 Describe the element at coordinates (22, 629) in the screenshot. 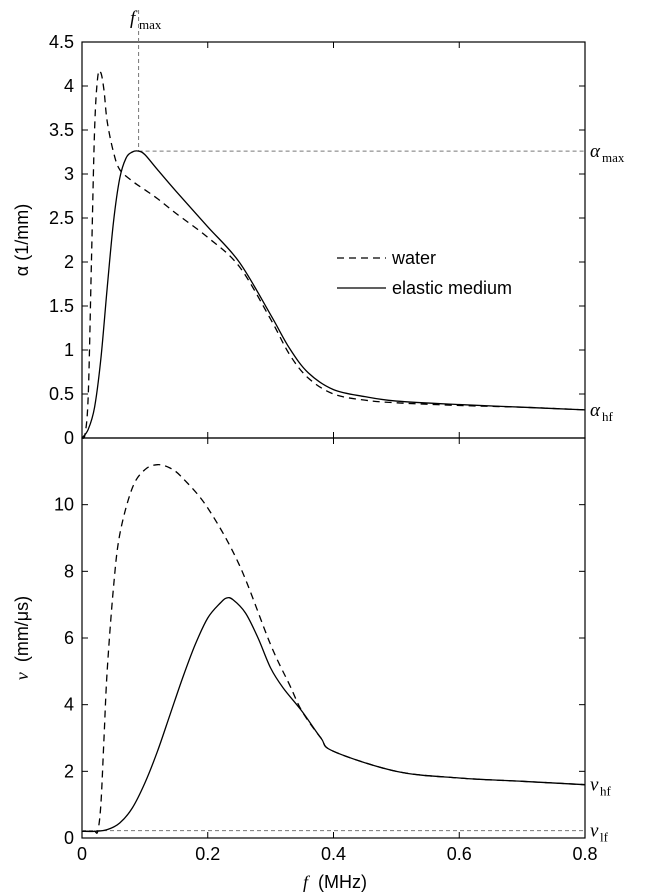

I see `velocity-y-axis-unit: (mm/μs)` at that location.